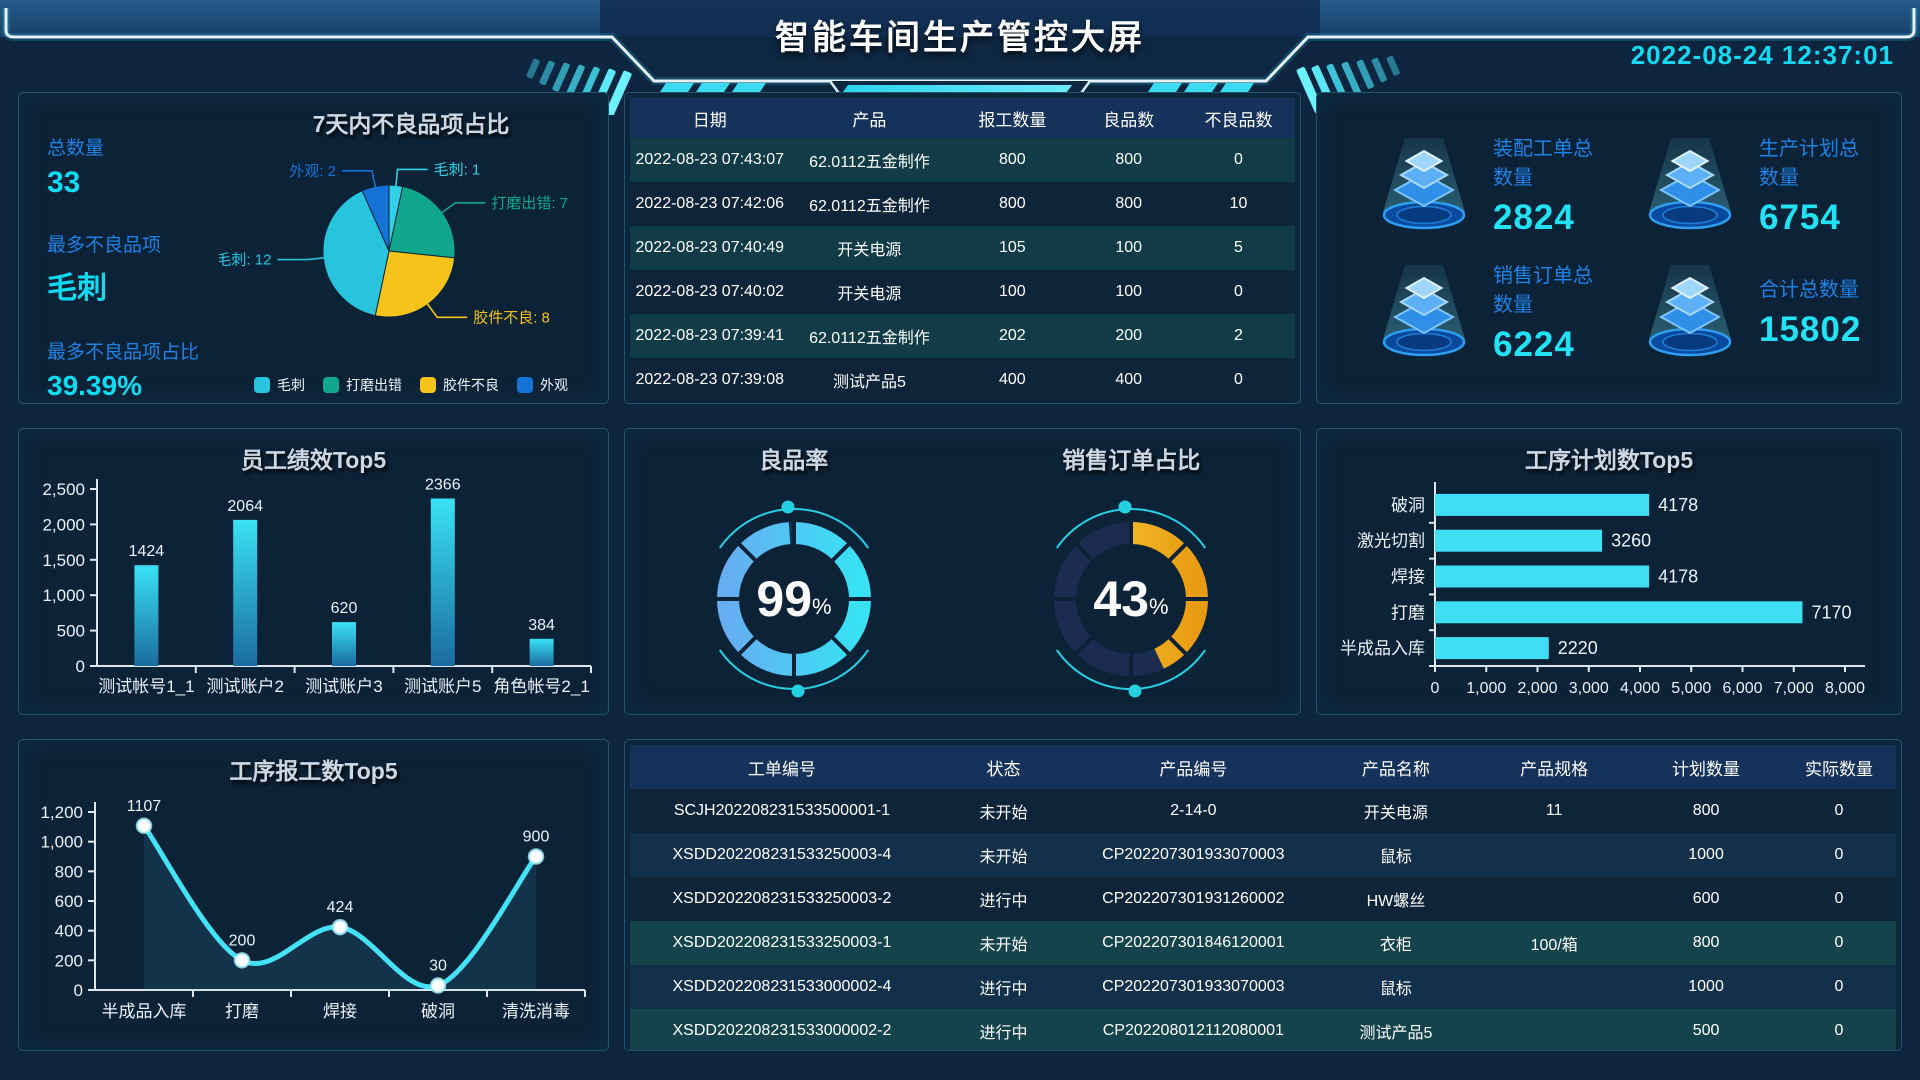  Describe the element at coordinates (962, 336) in the screenshot. I see `table-row: 2022-08-23 07:39:41 62.0112五金制作 202 200 2` at that location.